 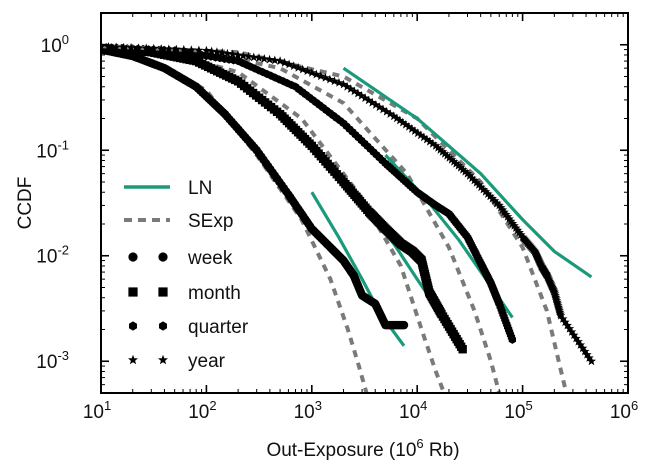 I want to click on legend-item-year: year, so click(x=177, y=361).